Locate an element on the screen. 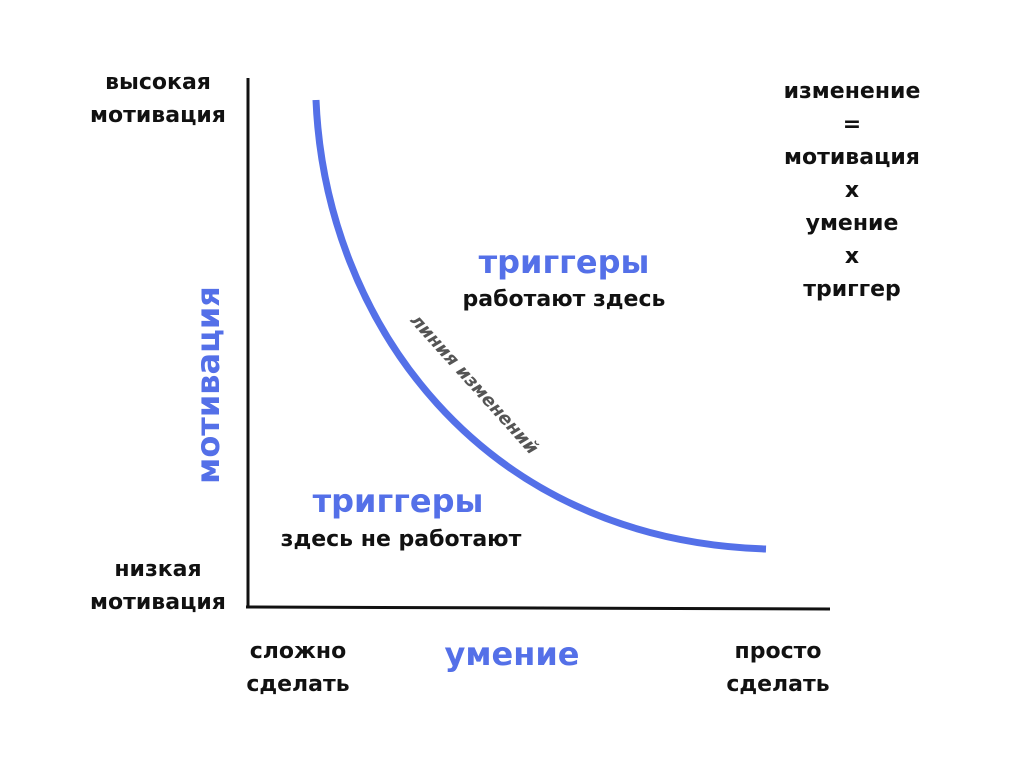  formula-times-1: x is located at coordinates (852, 190).